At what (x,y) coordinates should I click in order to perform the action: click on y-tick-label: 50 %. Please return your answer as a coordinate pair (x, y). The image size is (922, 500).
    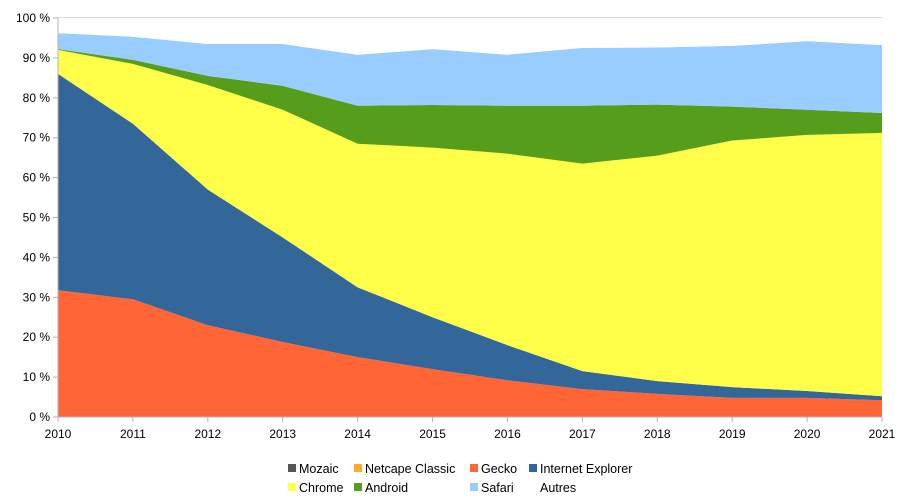
    Looking at the image, I should click on (37, 218).